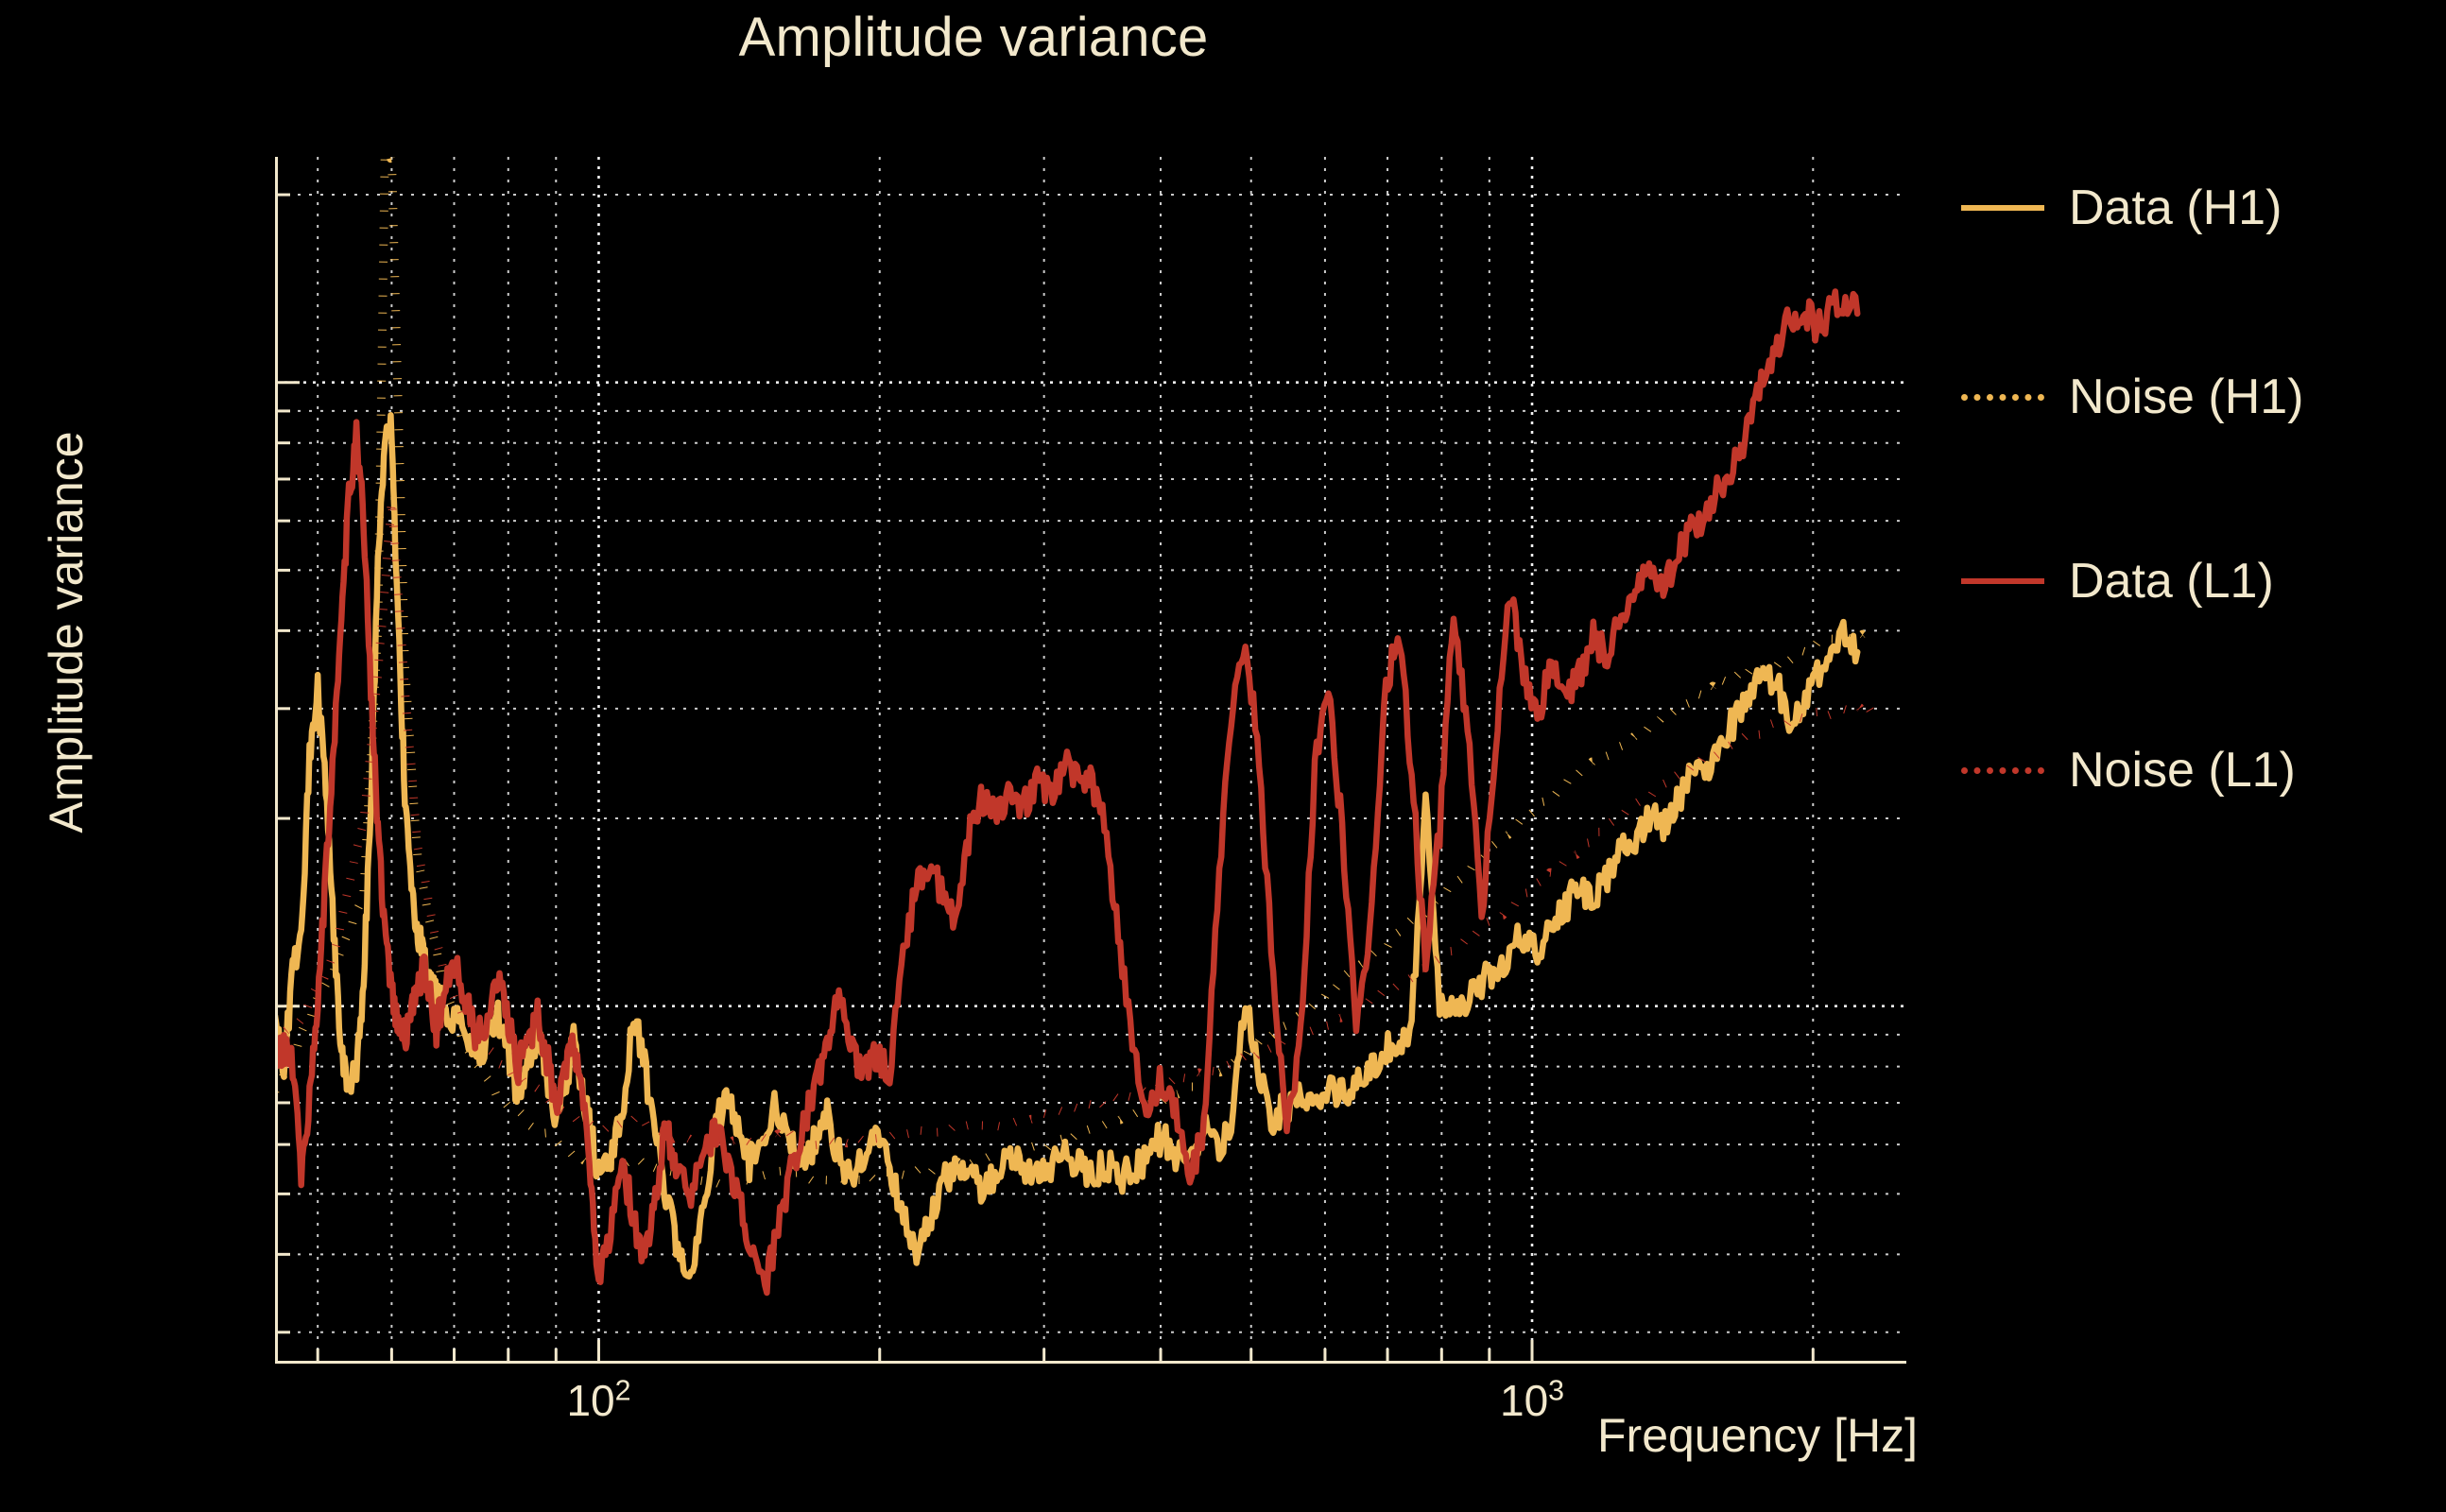 Image resolution: width=2446 pixels, height=1512 pixels. What do you see at coordinates (1758, 1435) in the screenshot?
I see `x-axis-label: Frequency [Hz]` at bounding box center [1758, 1435].